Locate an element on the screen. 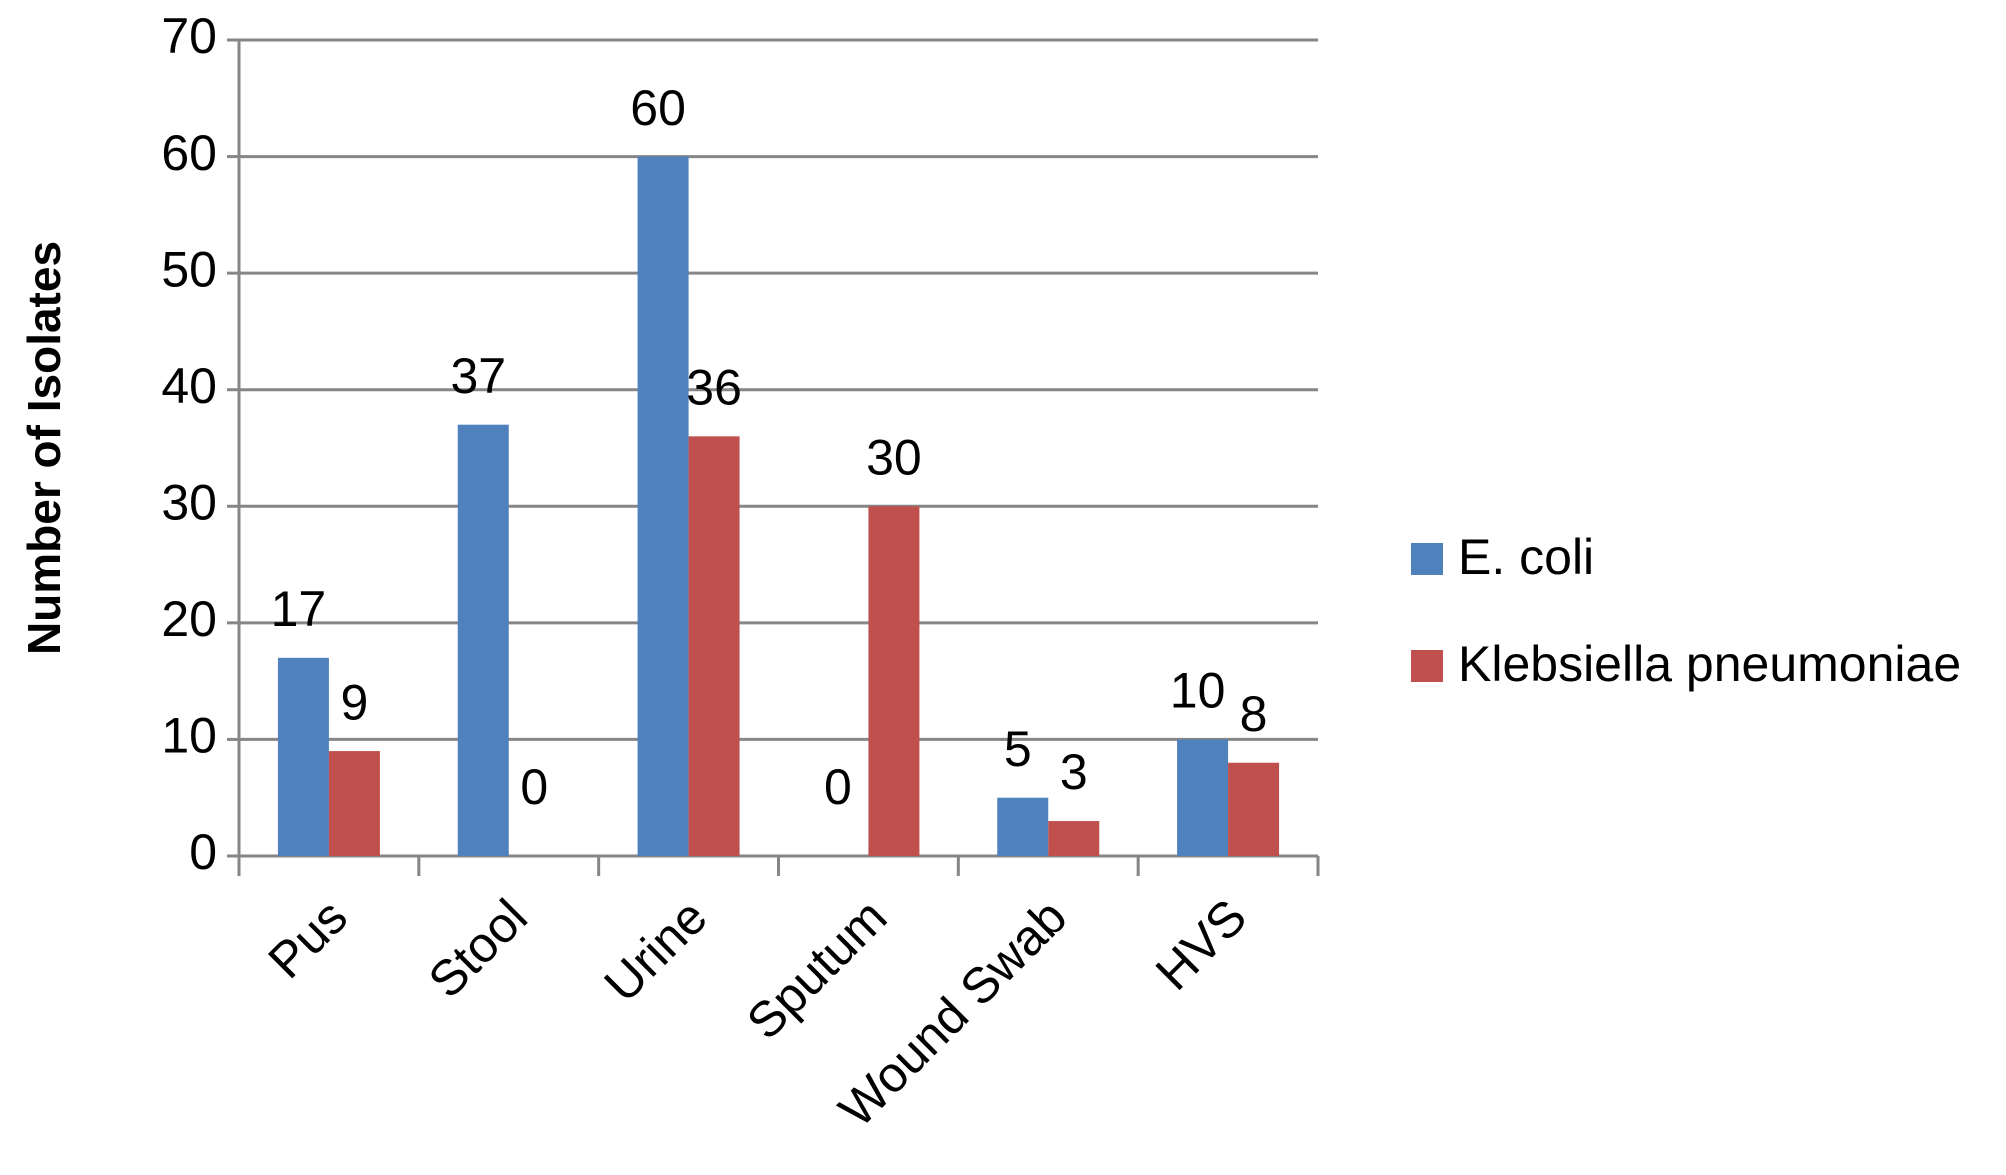 Image resolution: width=2006 pixels, height=1175 pixels. value-label: 36 is located at coordinates (714, 388).